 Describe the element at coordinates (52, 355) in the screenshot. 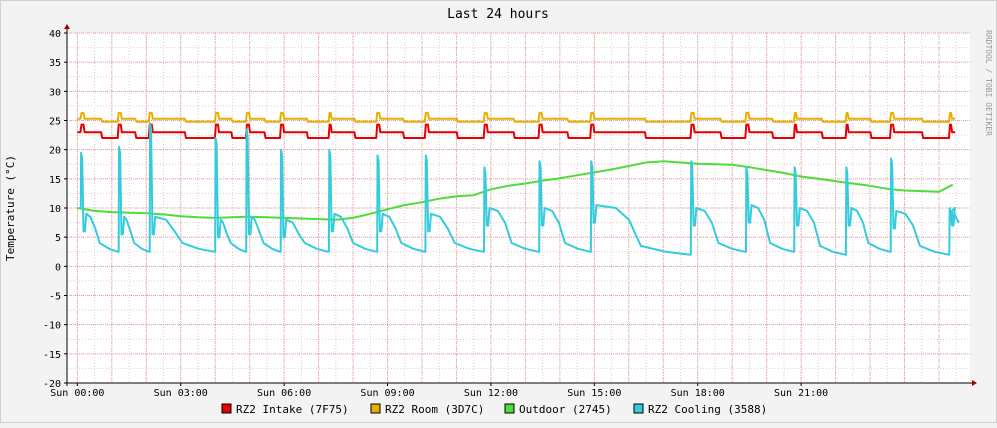

I see `y-tick-label: -15` at that location.